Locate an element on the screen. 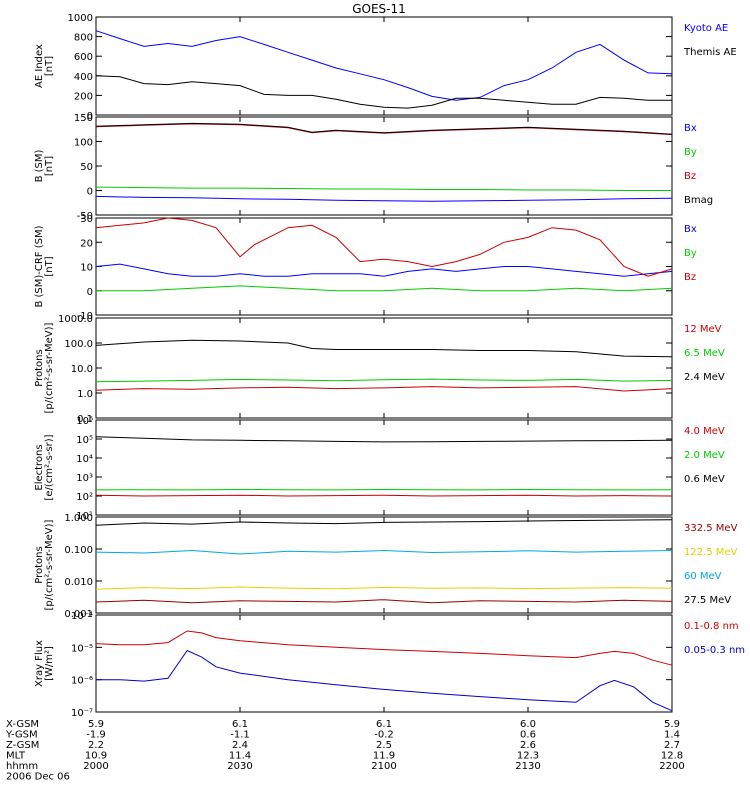 This screenshot has width=750, height=800. y-tick-label: 100.0 is located at coordinates (78, 344).